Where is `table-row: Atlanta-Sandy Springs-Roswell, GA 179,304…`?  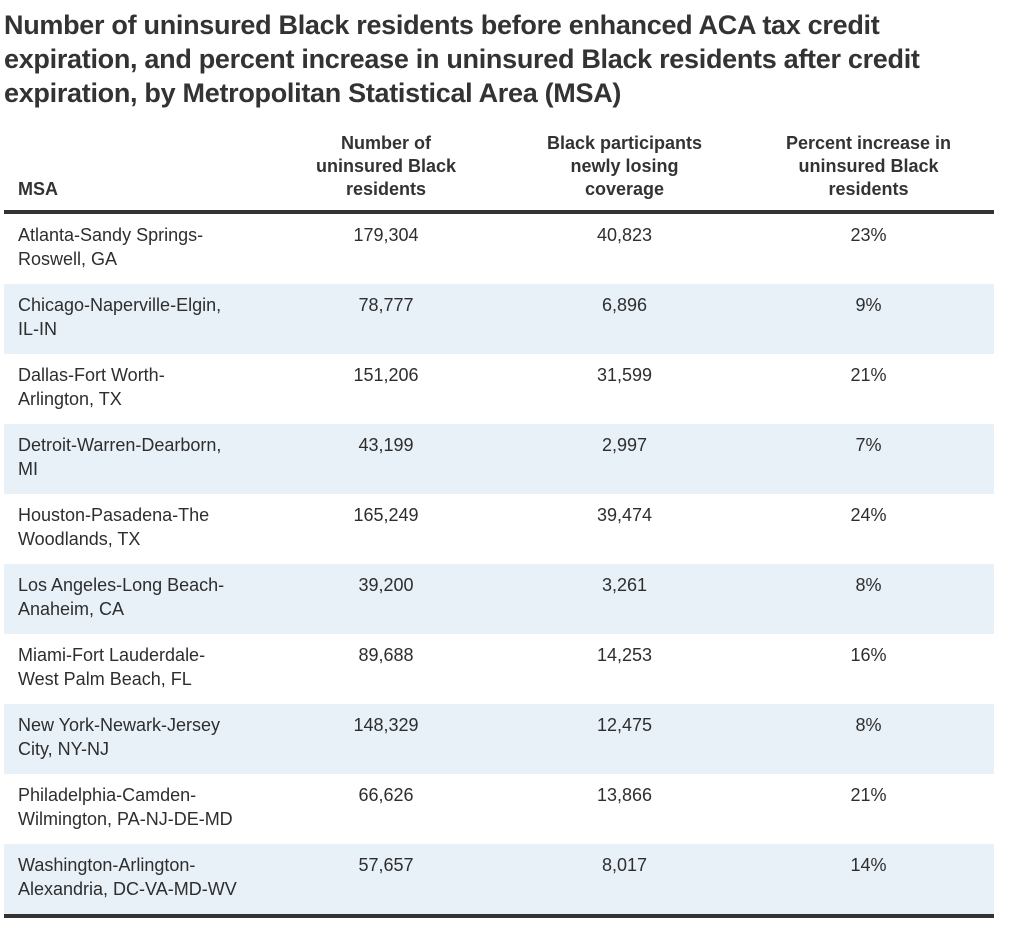
table-row: Atlanta-Sandy Springs-Roswell, GA 179,304… is located at coordinates (499, 248).